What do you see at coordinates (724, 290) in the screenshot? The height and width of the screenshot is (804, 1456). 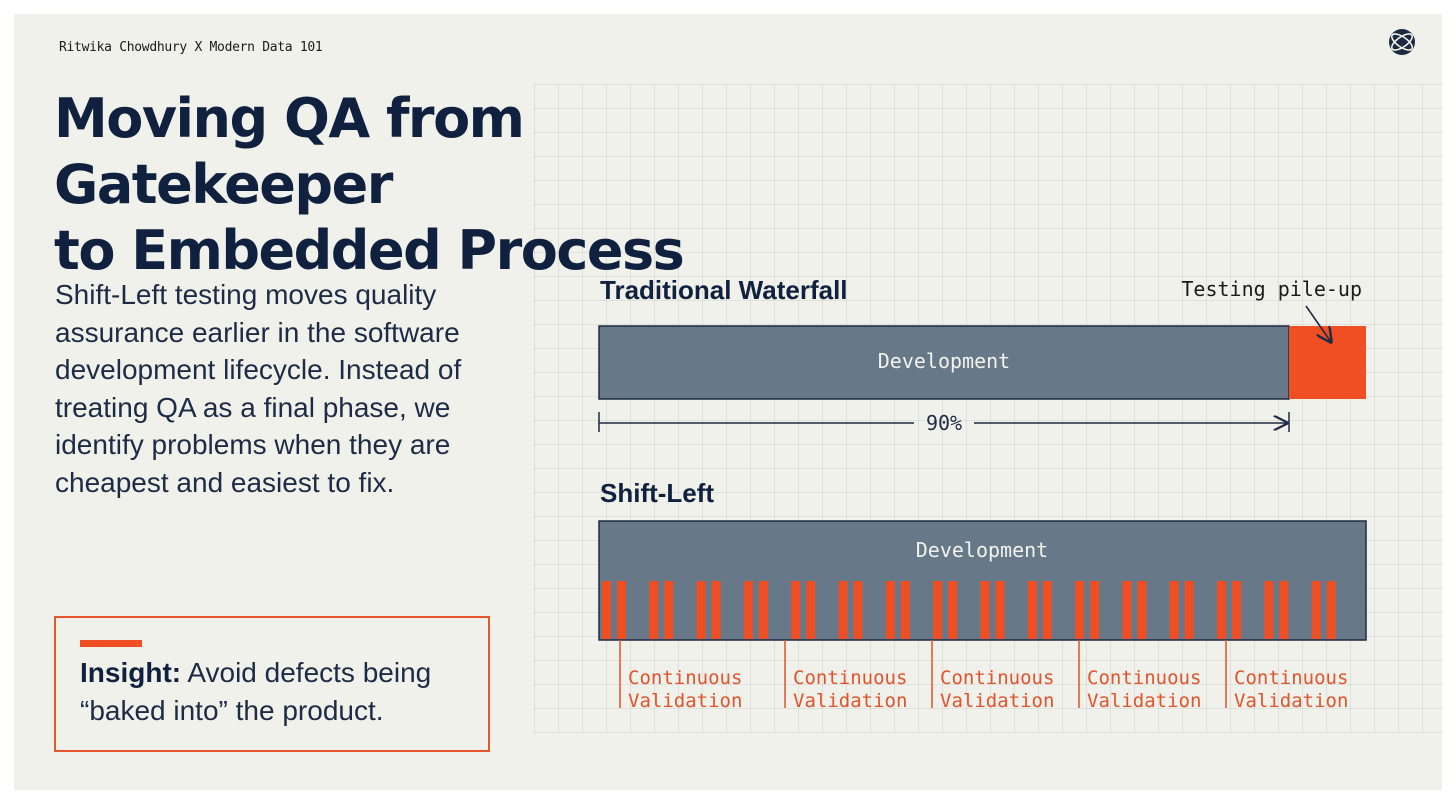 I see `waterfall-title: Traditional Waterfall` at bounding box center [724, 290].